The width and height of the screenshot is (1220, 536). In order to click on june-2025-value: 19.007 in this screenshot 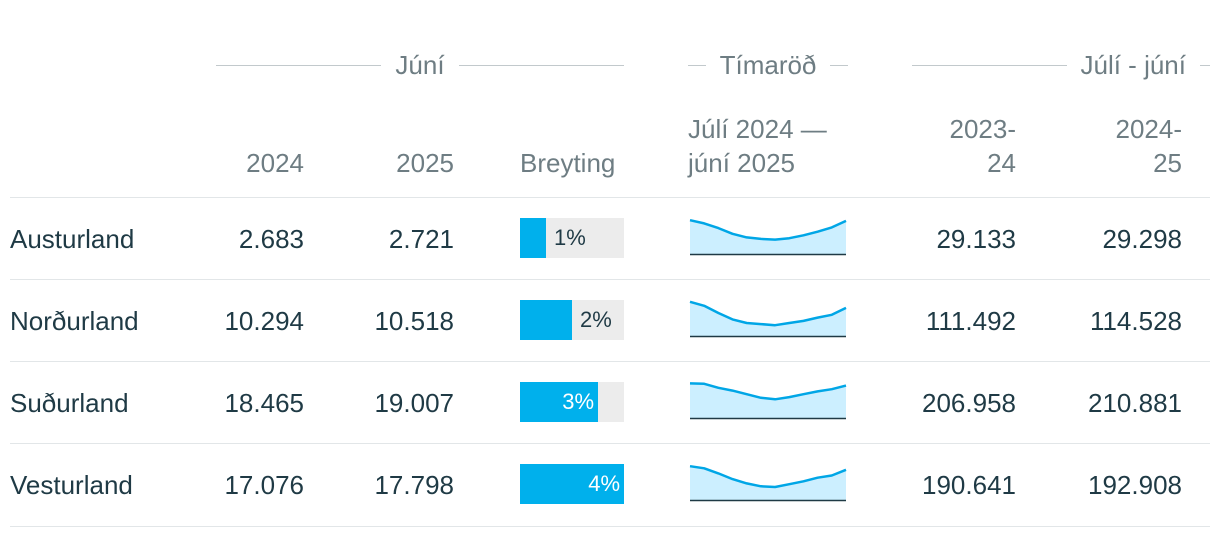, I will do `click(414, 403)`.